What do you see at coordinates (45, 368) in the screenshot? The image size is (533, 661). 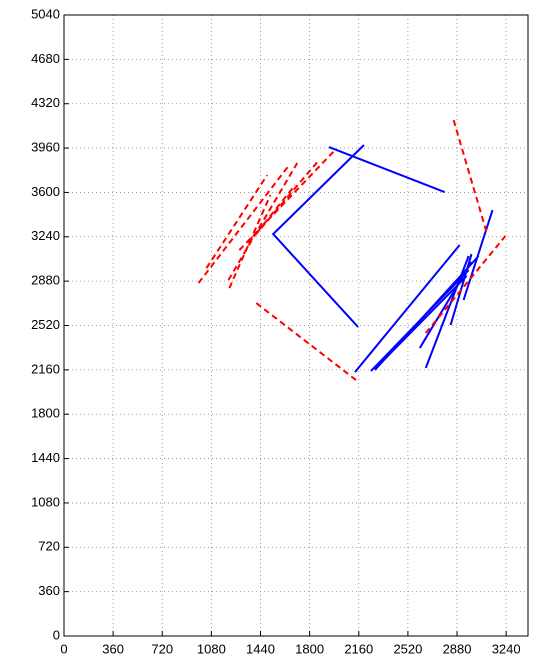 I see `y-tick-label: 2160` at bounding box center [45, 368].